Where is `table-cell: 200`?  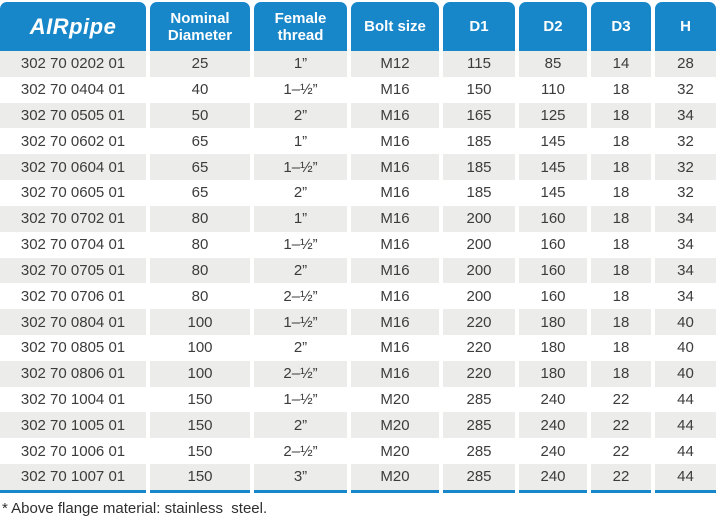 table-cell: 200 is located at coordinates (479, 296).